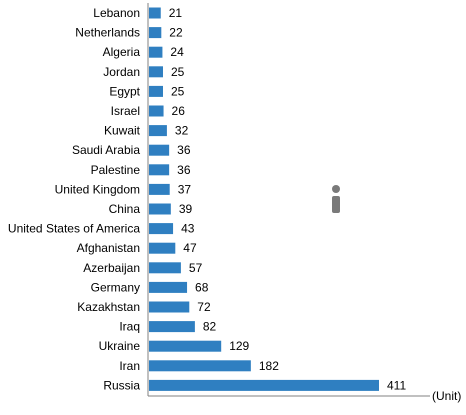  I want to click on category-label-palestine: Palestine, so click(116, 170).